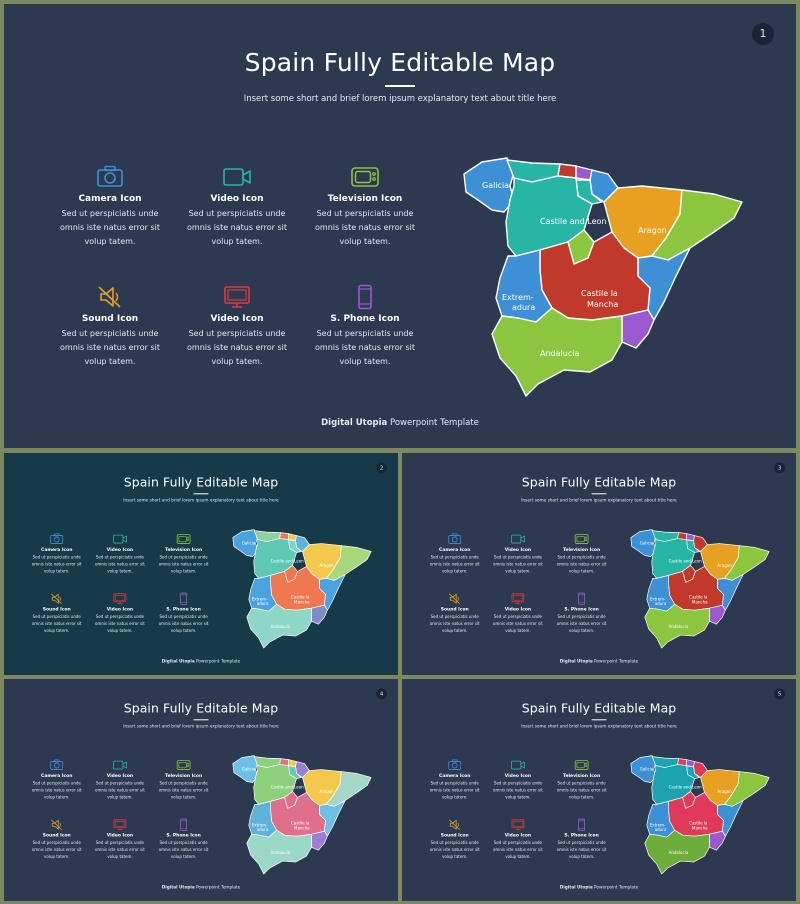 The width and height of the screenshot is (800, 904). I want to click on icon-label: Camera Icon, so click(455, 776).